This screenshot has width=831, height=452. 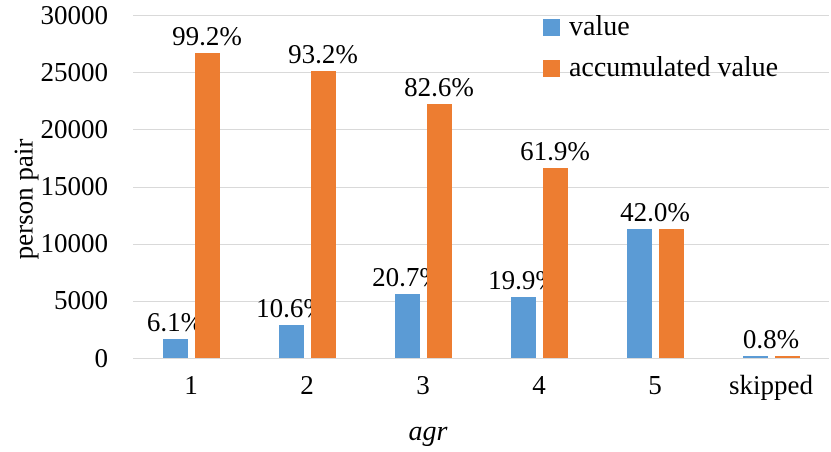 What do you see at coordinates (539, 385) in the screenshot?
I see `x-tick-label: 4` at bounding box center [539, 385].